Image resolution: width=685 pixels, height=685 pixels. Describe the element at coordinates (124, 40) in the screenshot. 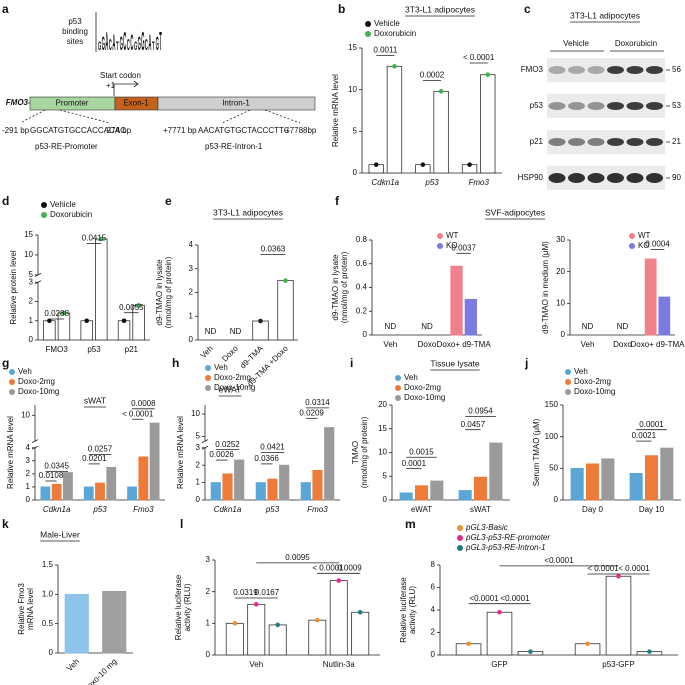

I see `logo-letter: C` at that location.